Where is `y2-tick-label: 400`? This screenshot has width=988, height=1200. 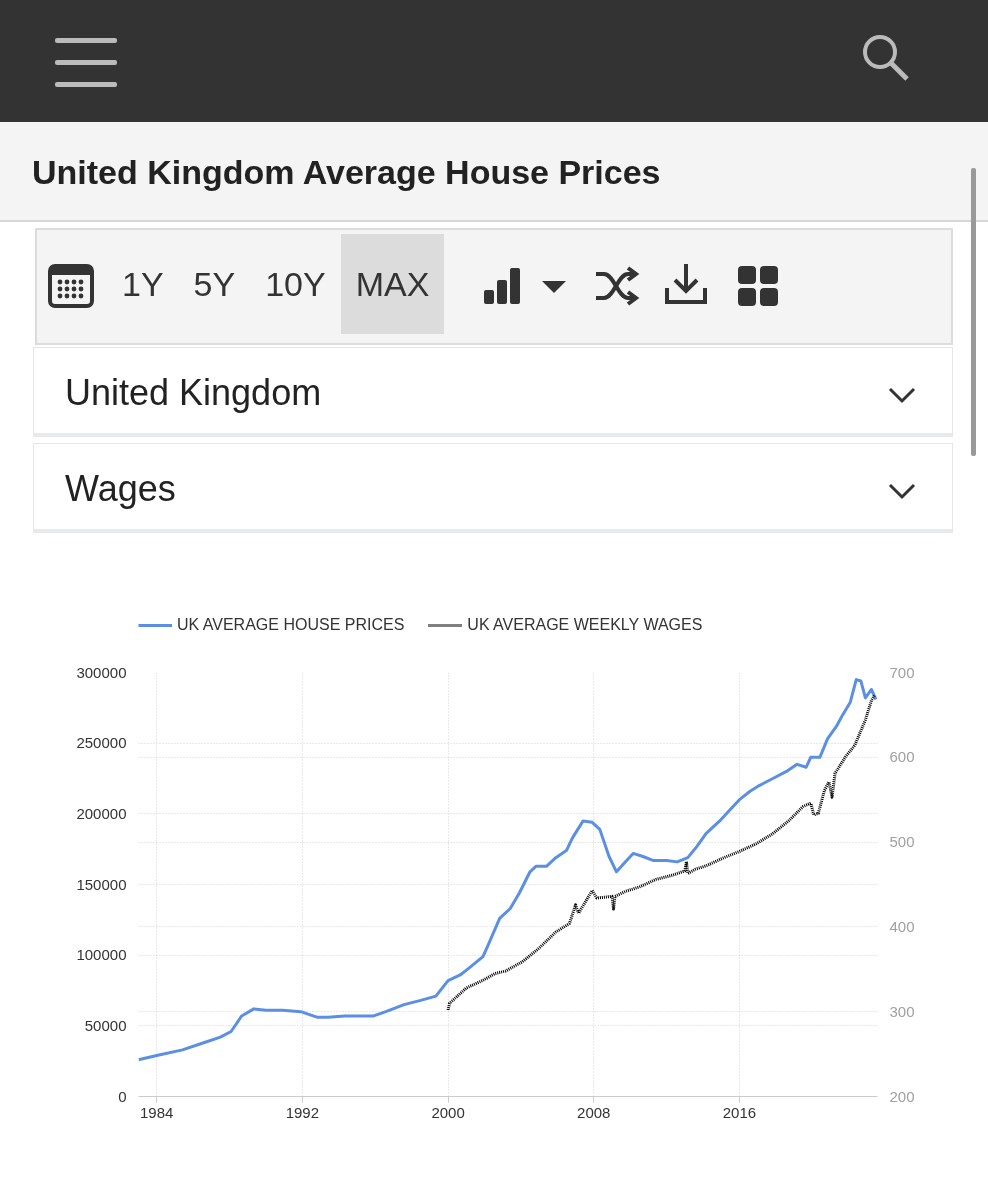 y2-tick-label: 400 is located at coordinates (902, 926).